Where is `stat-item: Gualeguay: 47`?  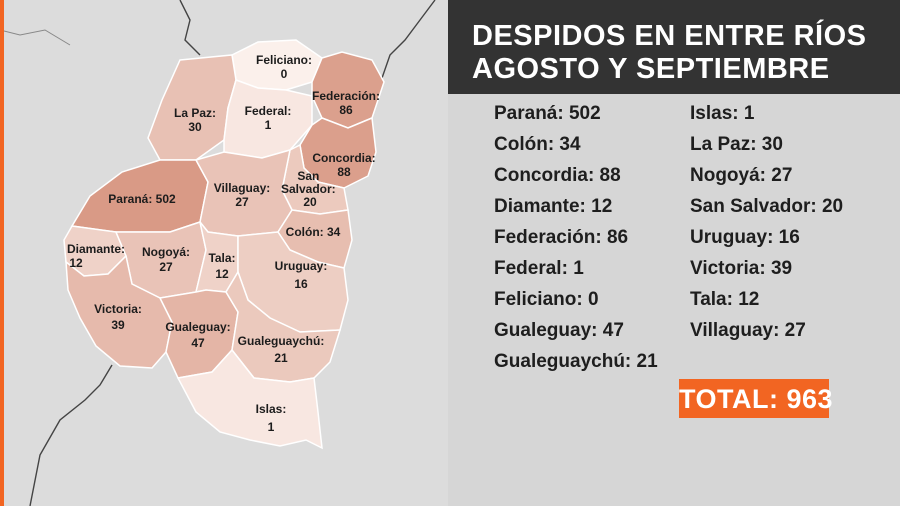 stat-item: Gualeguay: 47 is located at coordinates (559, 330).